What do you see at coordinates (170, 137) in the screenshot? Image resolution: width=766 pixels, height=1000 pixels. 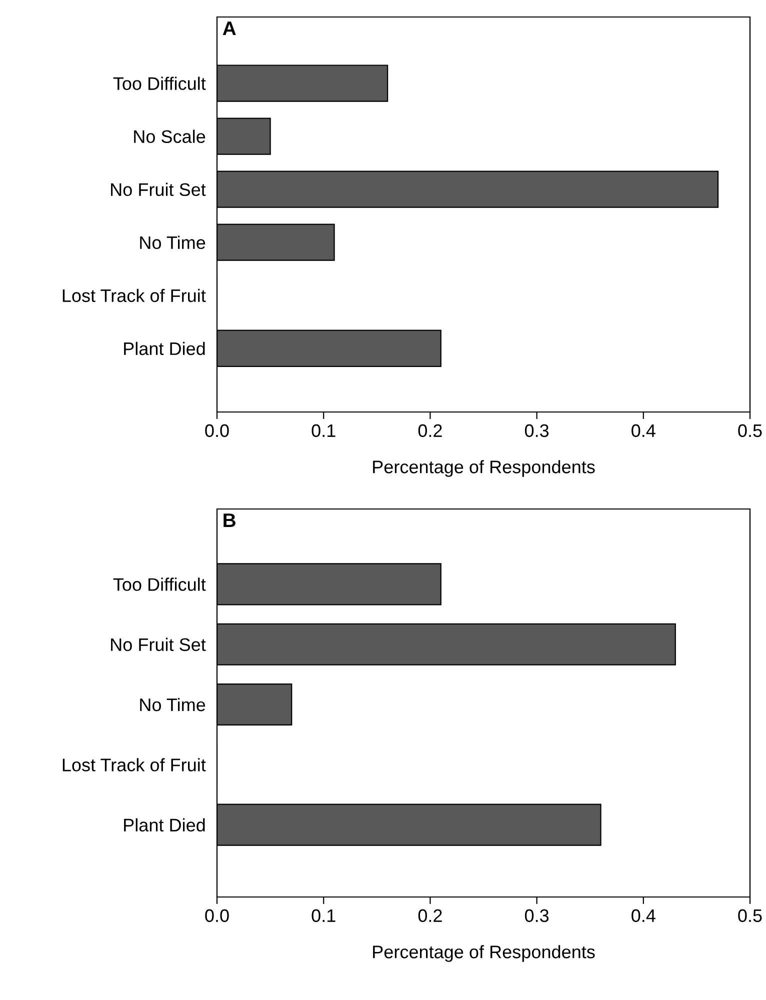 I see `y-tick-label: No Scale` at bounding box center [170, 137].